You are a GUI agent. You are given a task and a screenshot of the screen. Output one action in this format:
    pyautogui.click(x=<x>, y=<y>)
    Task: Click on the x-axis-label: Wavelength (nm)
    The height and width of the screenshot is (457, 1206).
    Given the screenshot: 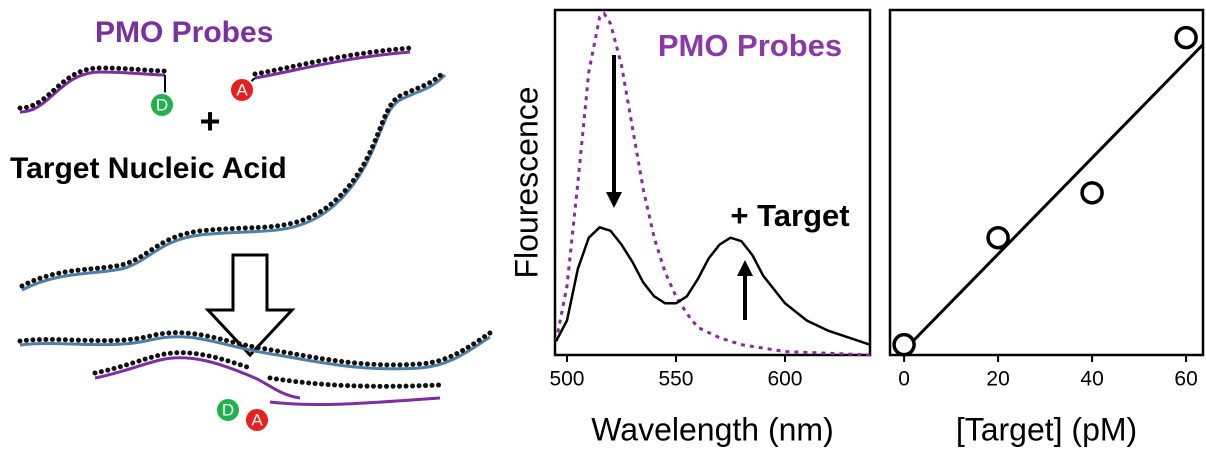 What is the action you would take?
    pyautogui.click(x=712, y=429)
    